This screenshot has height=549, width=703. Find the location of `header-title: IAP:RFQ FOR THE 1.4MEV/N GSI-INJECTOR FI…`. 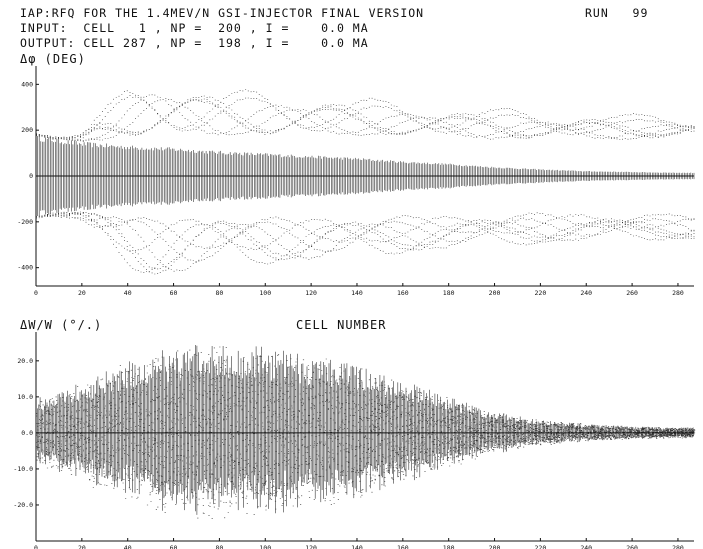

header-title: IAP:RFQ FOR THE 1.4MEV/N GSI-INJECTOR FI… is located at coordinates (222, 13).